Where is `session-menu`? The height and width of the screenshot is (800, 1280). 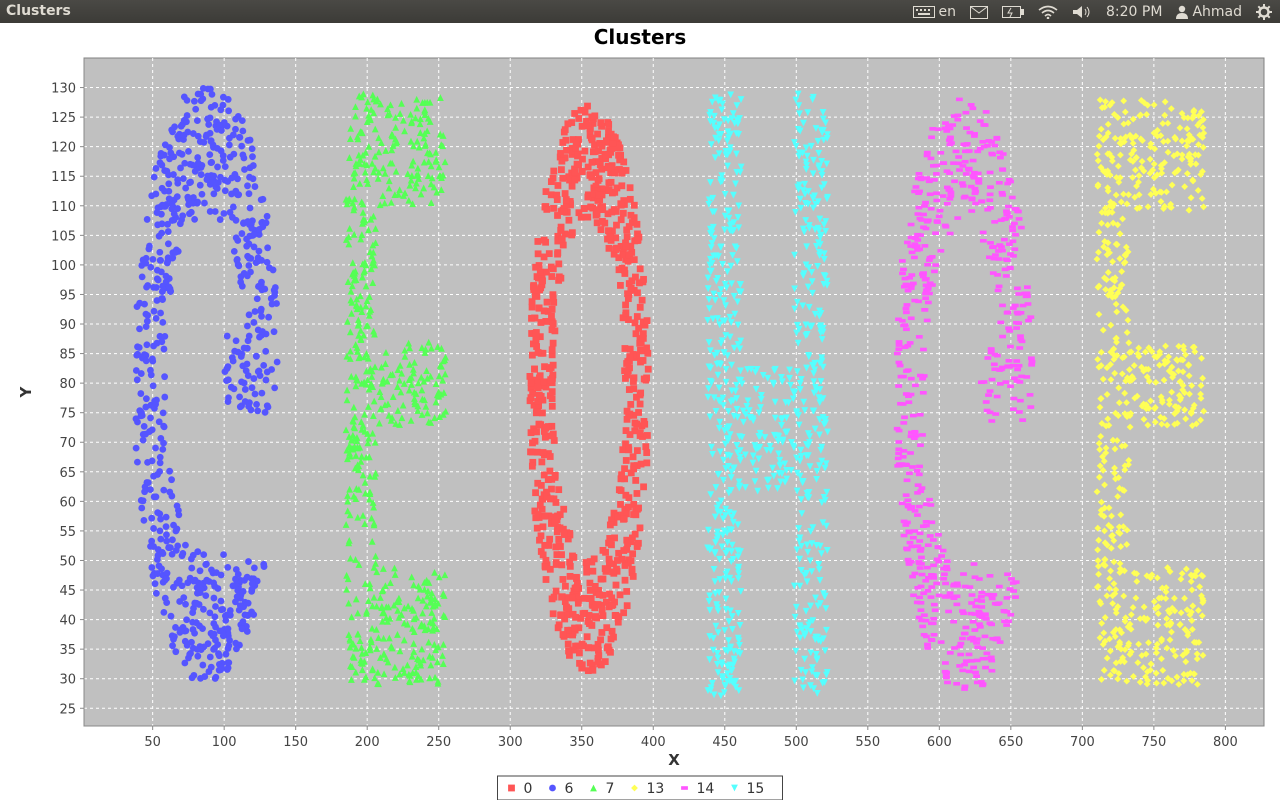 session-menu is located at coordinates (1264, 12).